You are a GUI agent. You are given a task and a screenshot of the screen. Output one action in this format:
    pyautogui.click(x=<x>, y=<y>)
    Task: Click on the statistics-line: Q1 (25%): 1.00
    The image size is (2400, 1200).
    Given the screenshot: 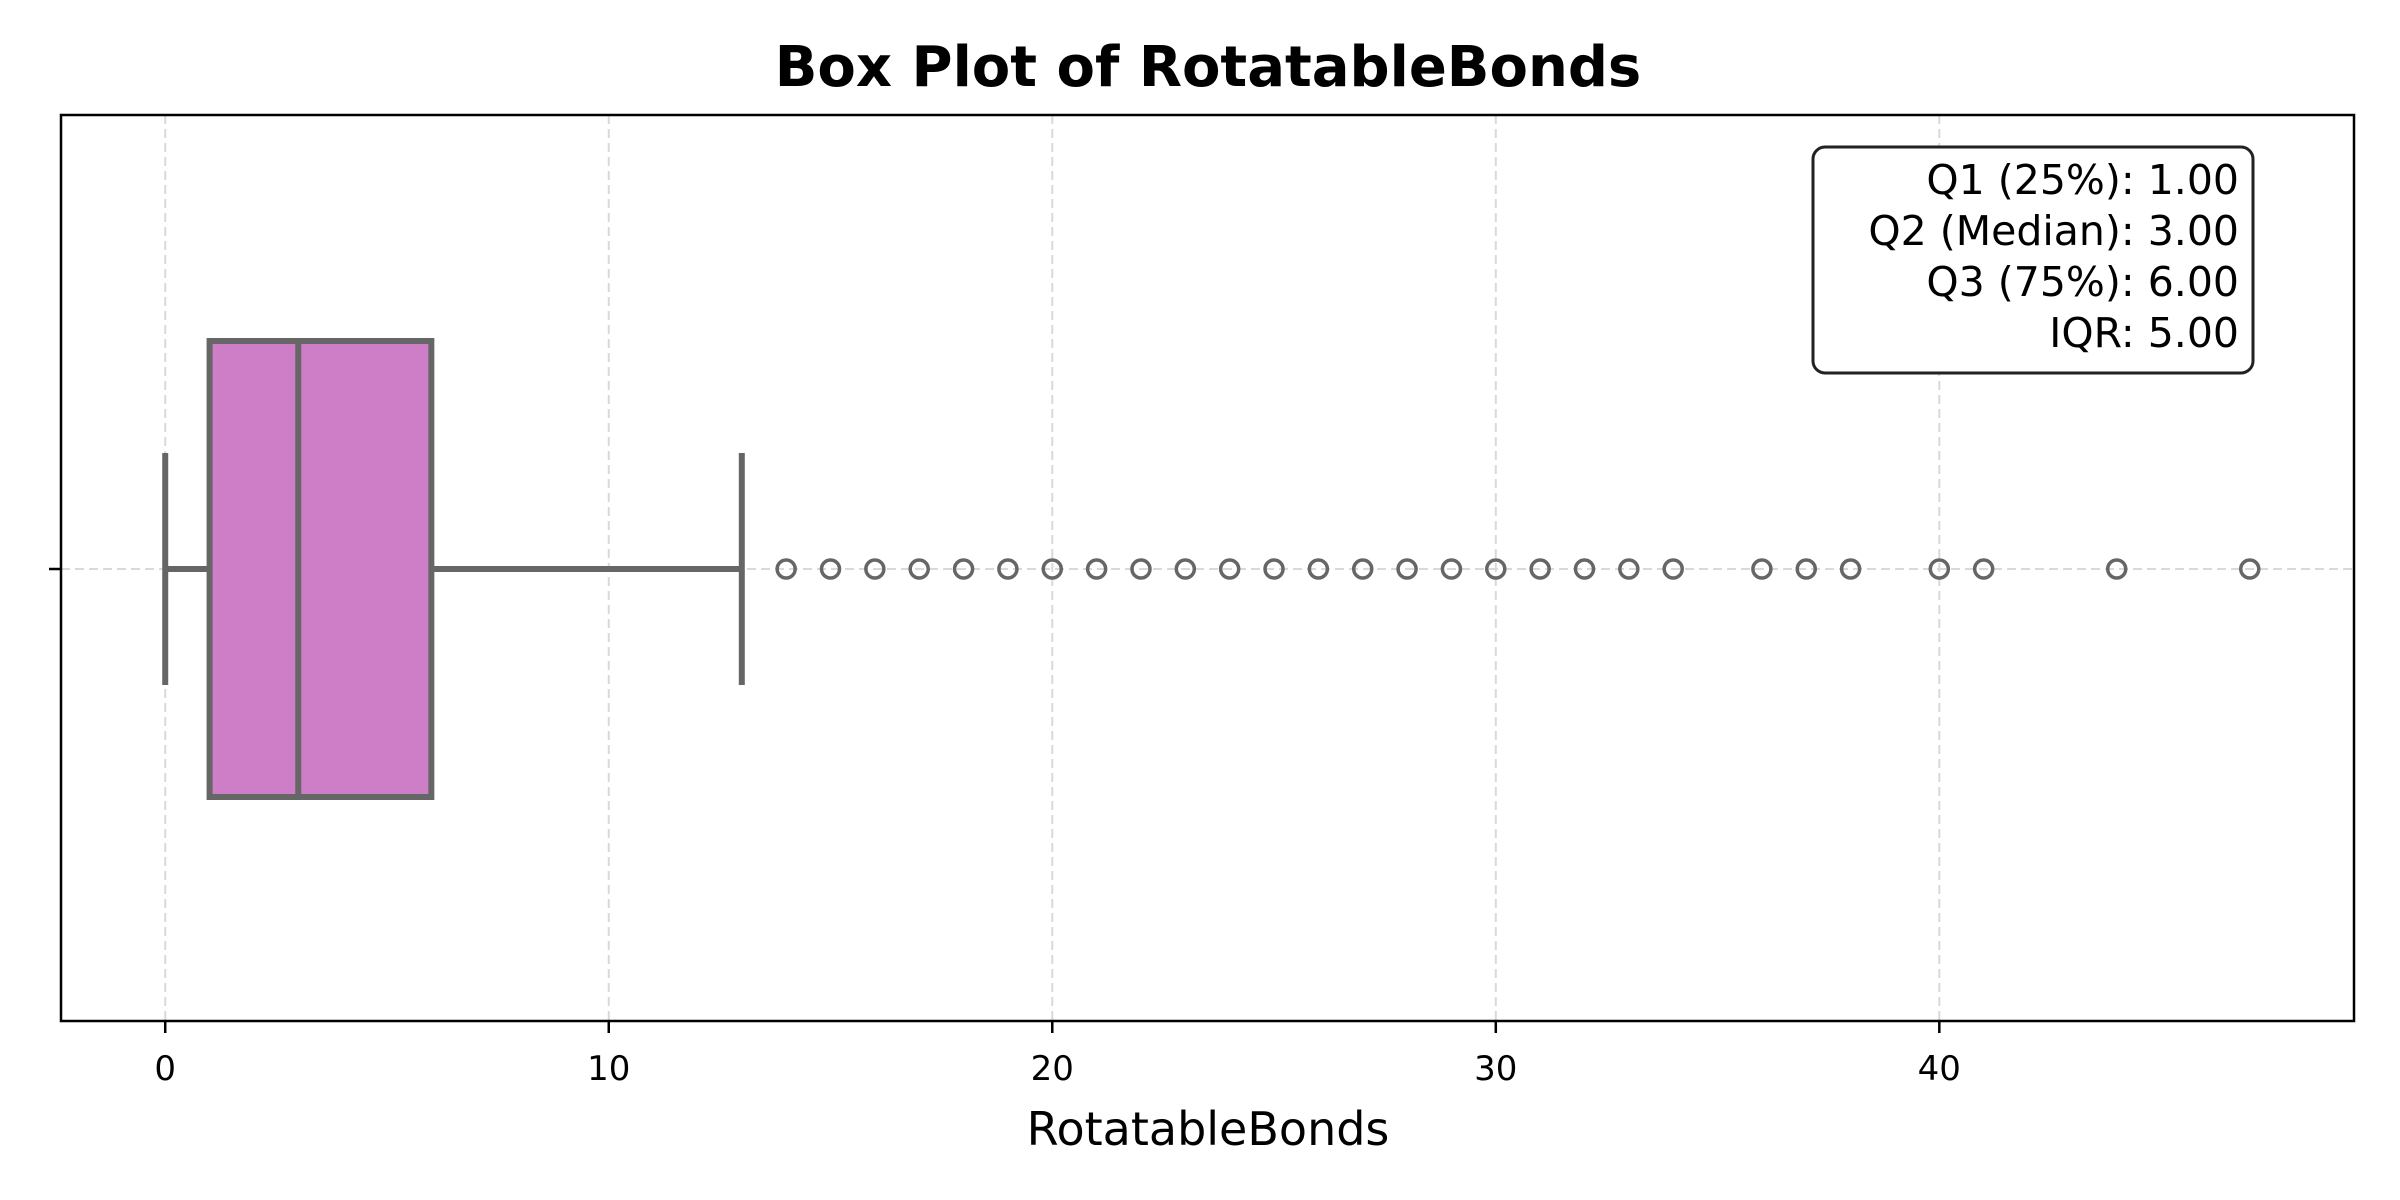 What is the action you would take?
    pyautogui.click(x=2082, y=180)
    